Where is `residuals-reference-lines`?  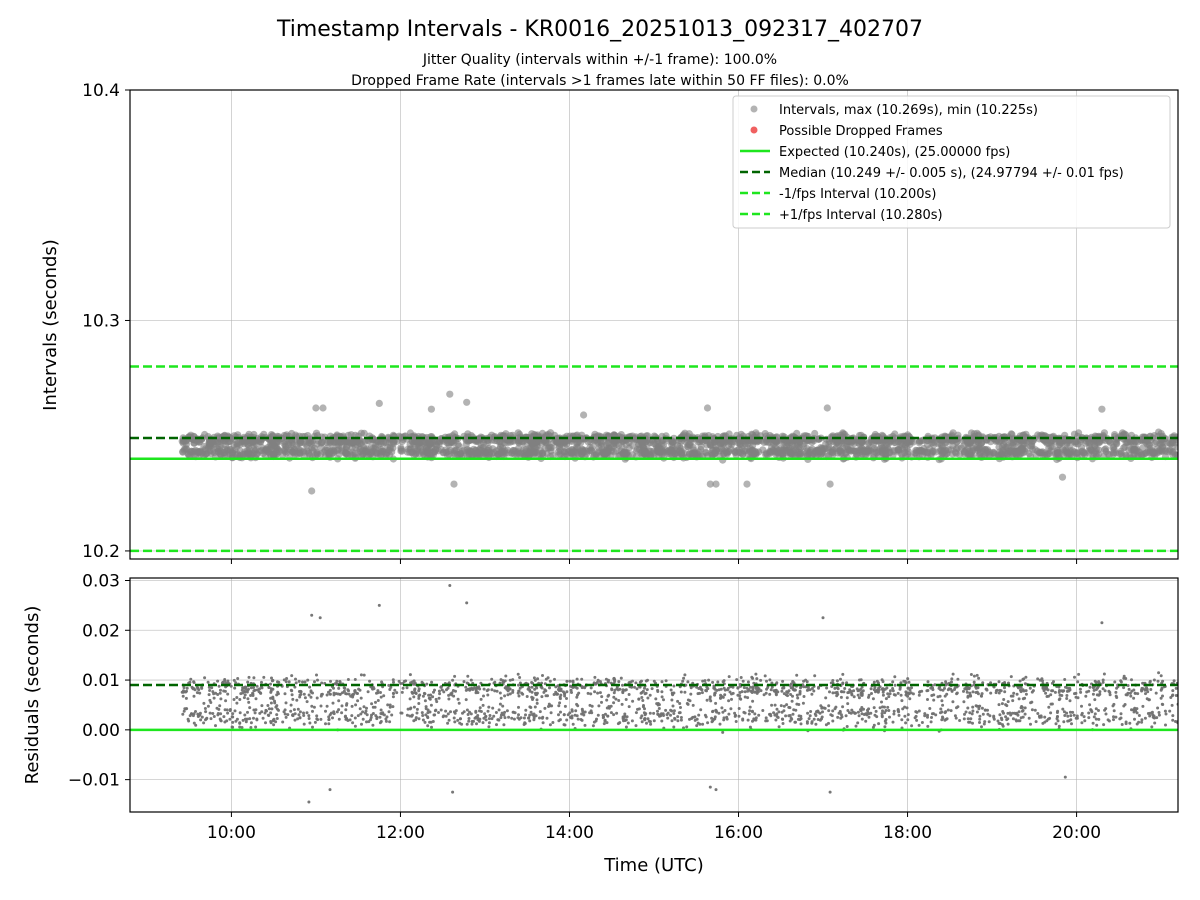
residuals-reference-lines is located at coordinates (654, 707).